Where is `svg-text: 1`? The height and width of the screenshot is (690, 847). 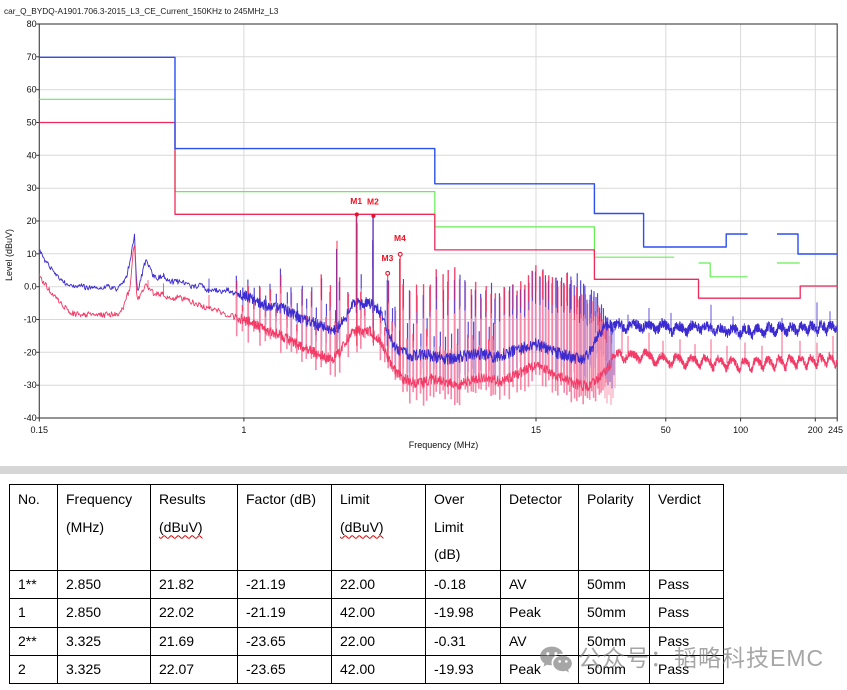
svg-text: 1 is located at coordinates (243, 430).